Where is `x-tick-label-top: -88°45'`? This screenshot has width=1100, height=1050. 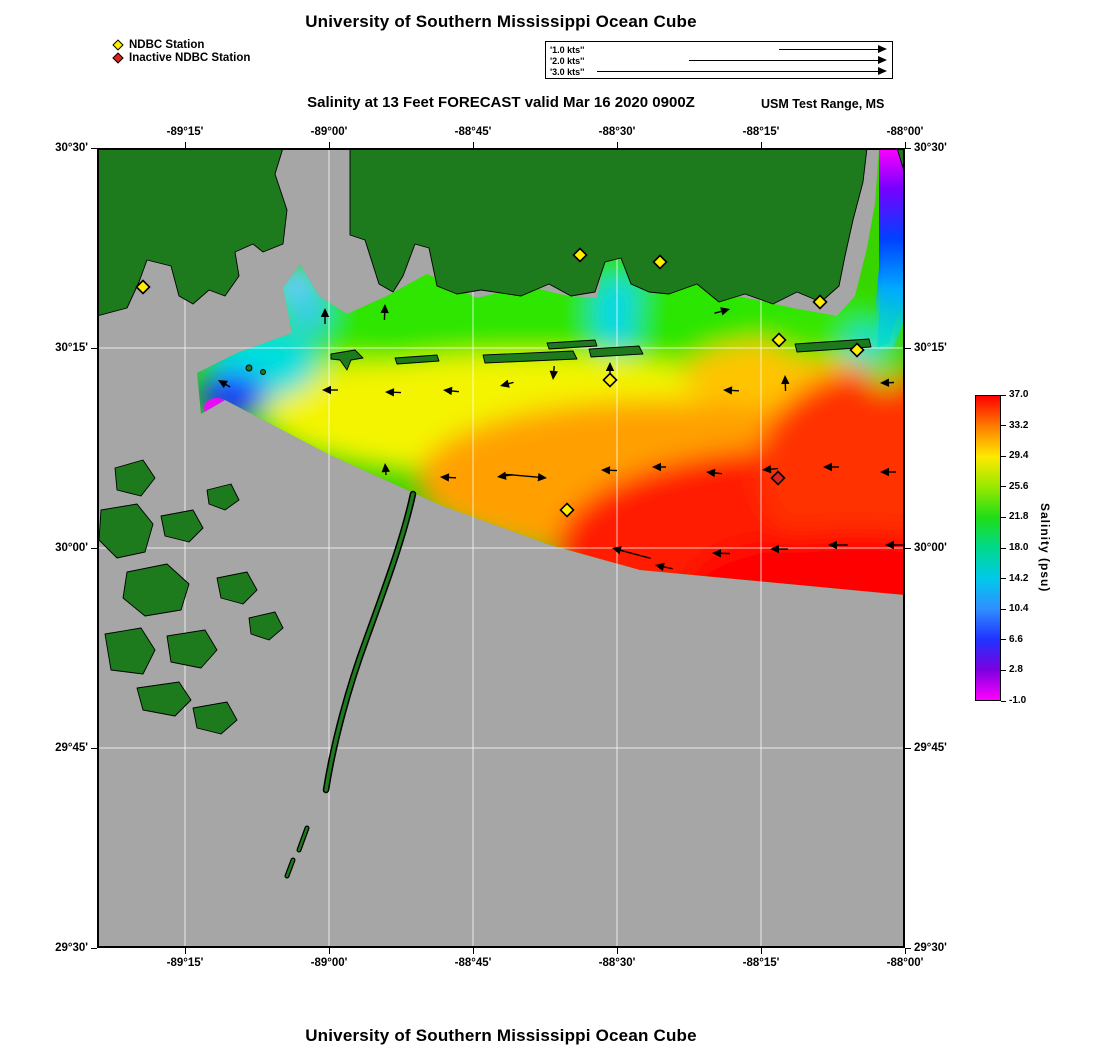 x-tick-label-top: -88°45' is located at coordinates (473, 132).